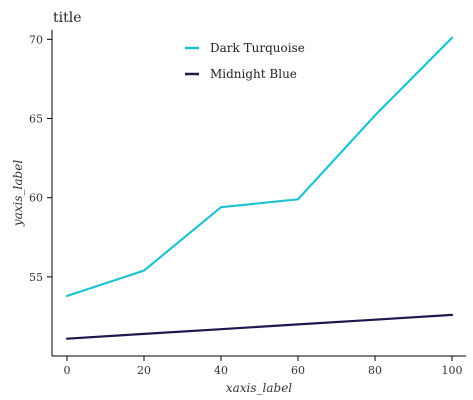 This screenshot has width=473, height=400. Describe the element at coordinates (263, 366) in the screenshot. I see `x-ticks: 0 20 40 60 80 100` at that location.